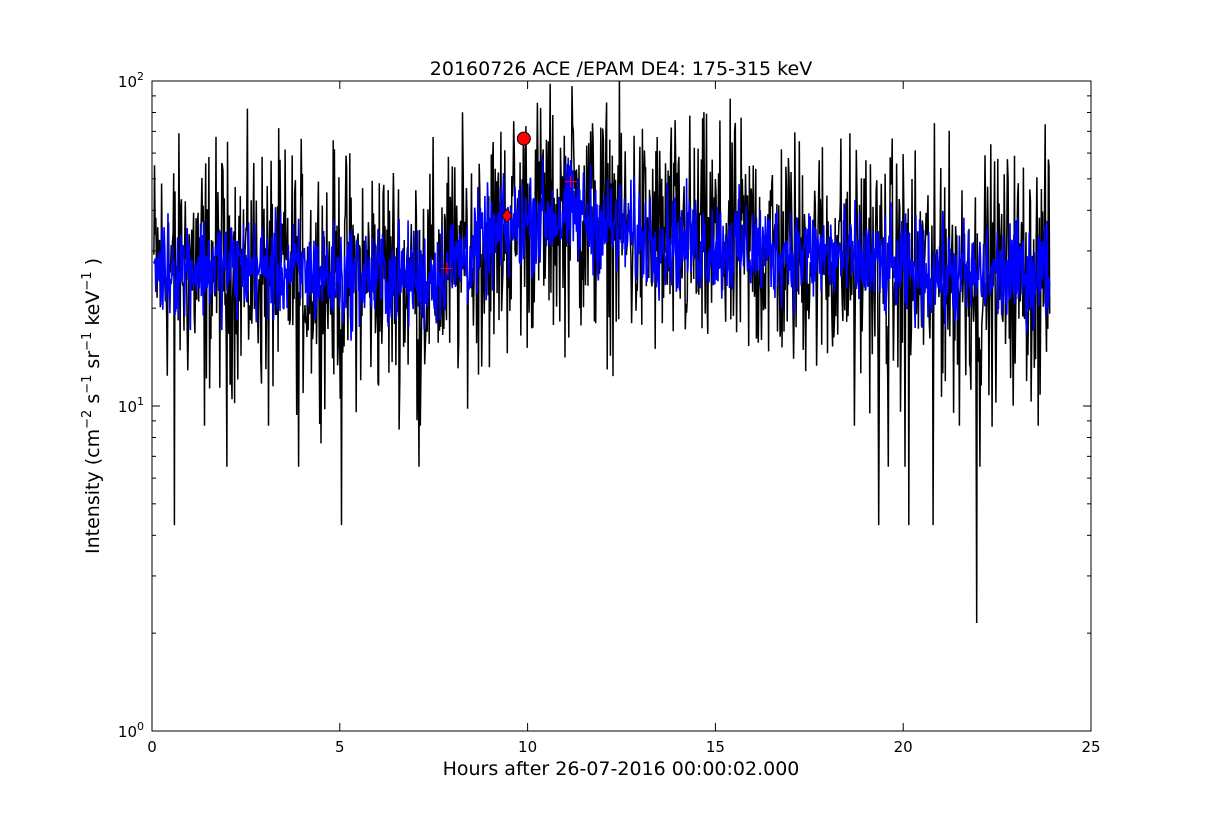 This screenshot has width=1212, height=816. What do you see at coordinates (523, 138) in the screenshot?
I see `event-marker-circle` at bounding box center [523, 138].